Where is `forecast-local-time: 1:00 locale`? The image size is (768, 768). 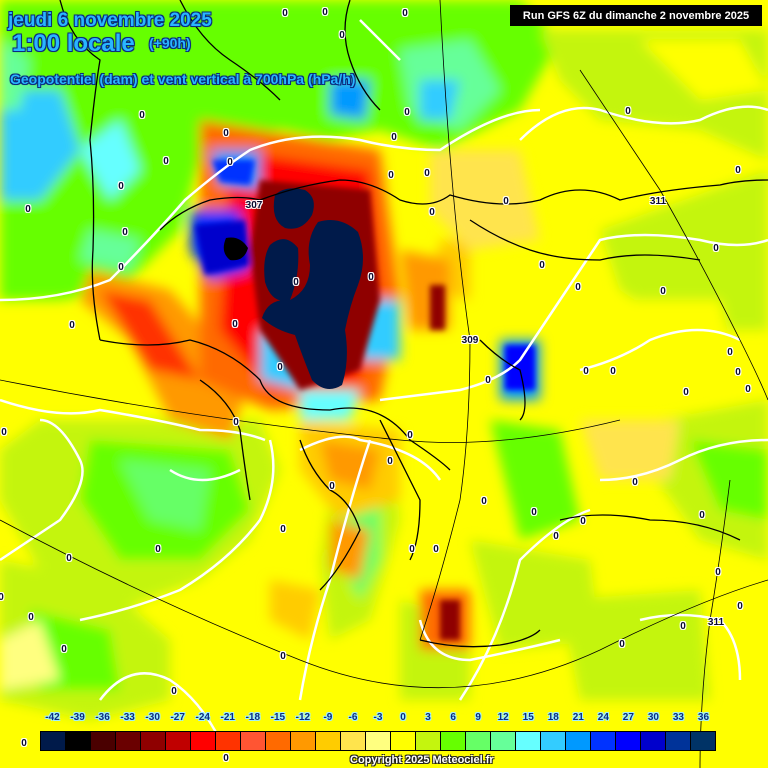 forecast-local-time: 1:00 locale is located at coordinates (73, 43).